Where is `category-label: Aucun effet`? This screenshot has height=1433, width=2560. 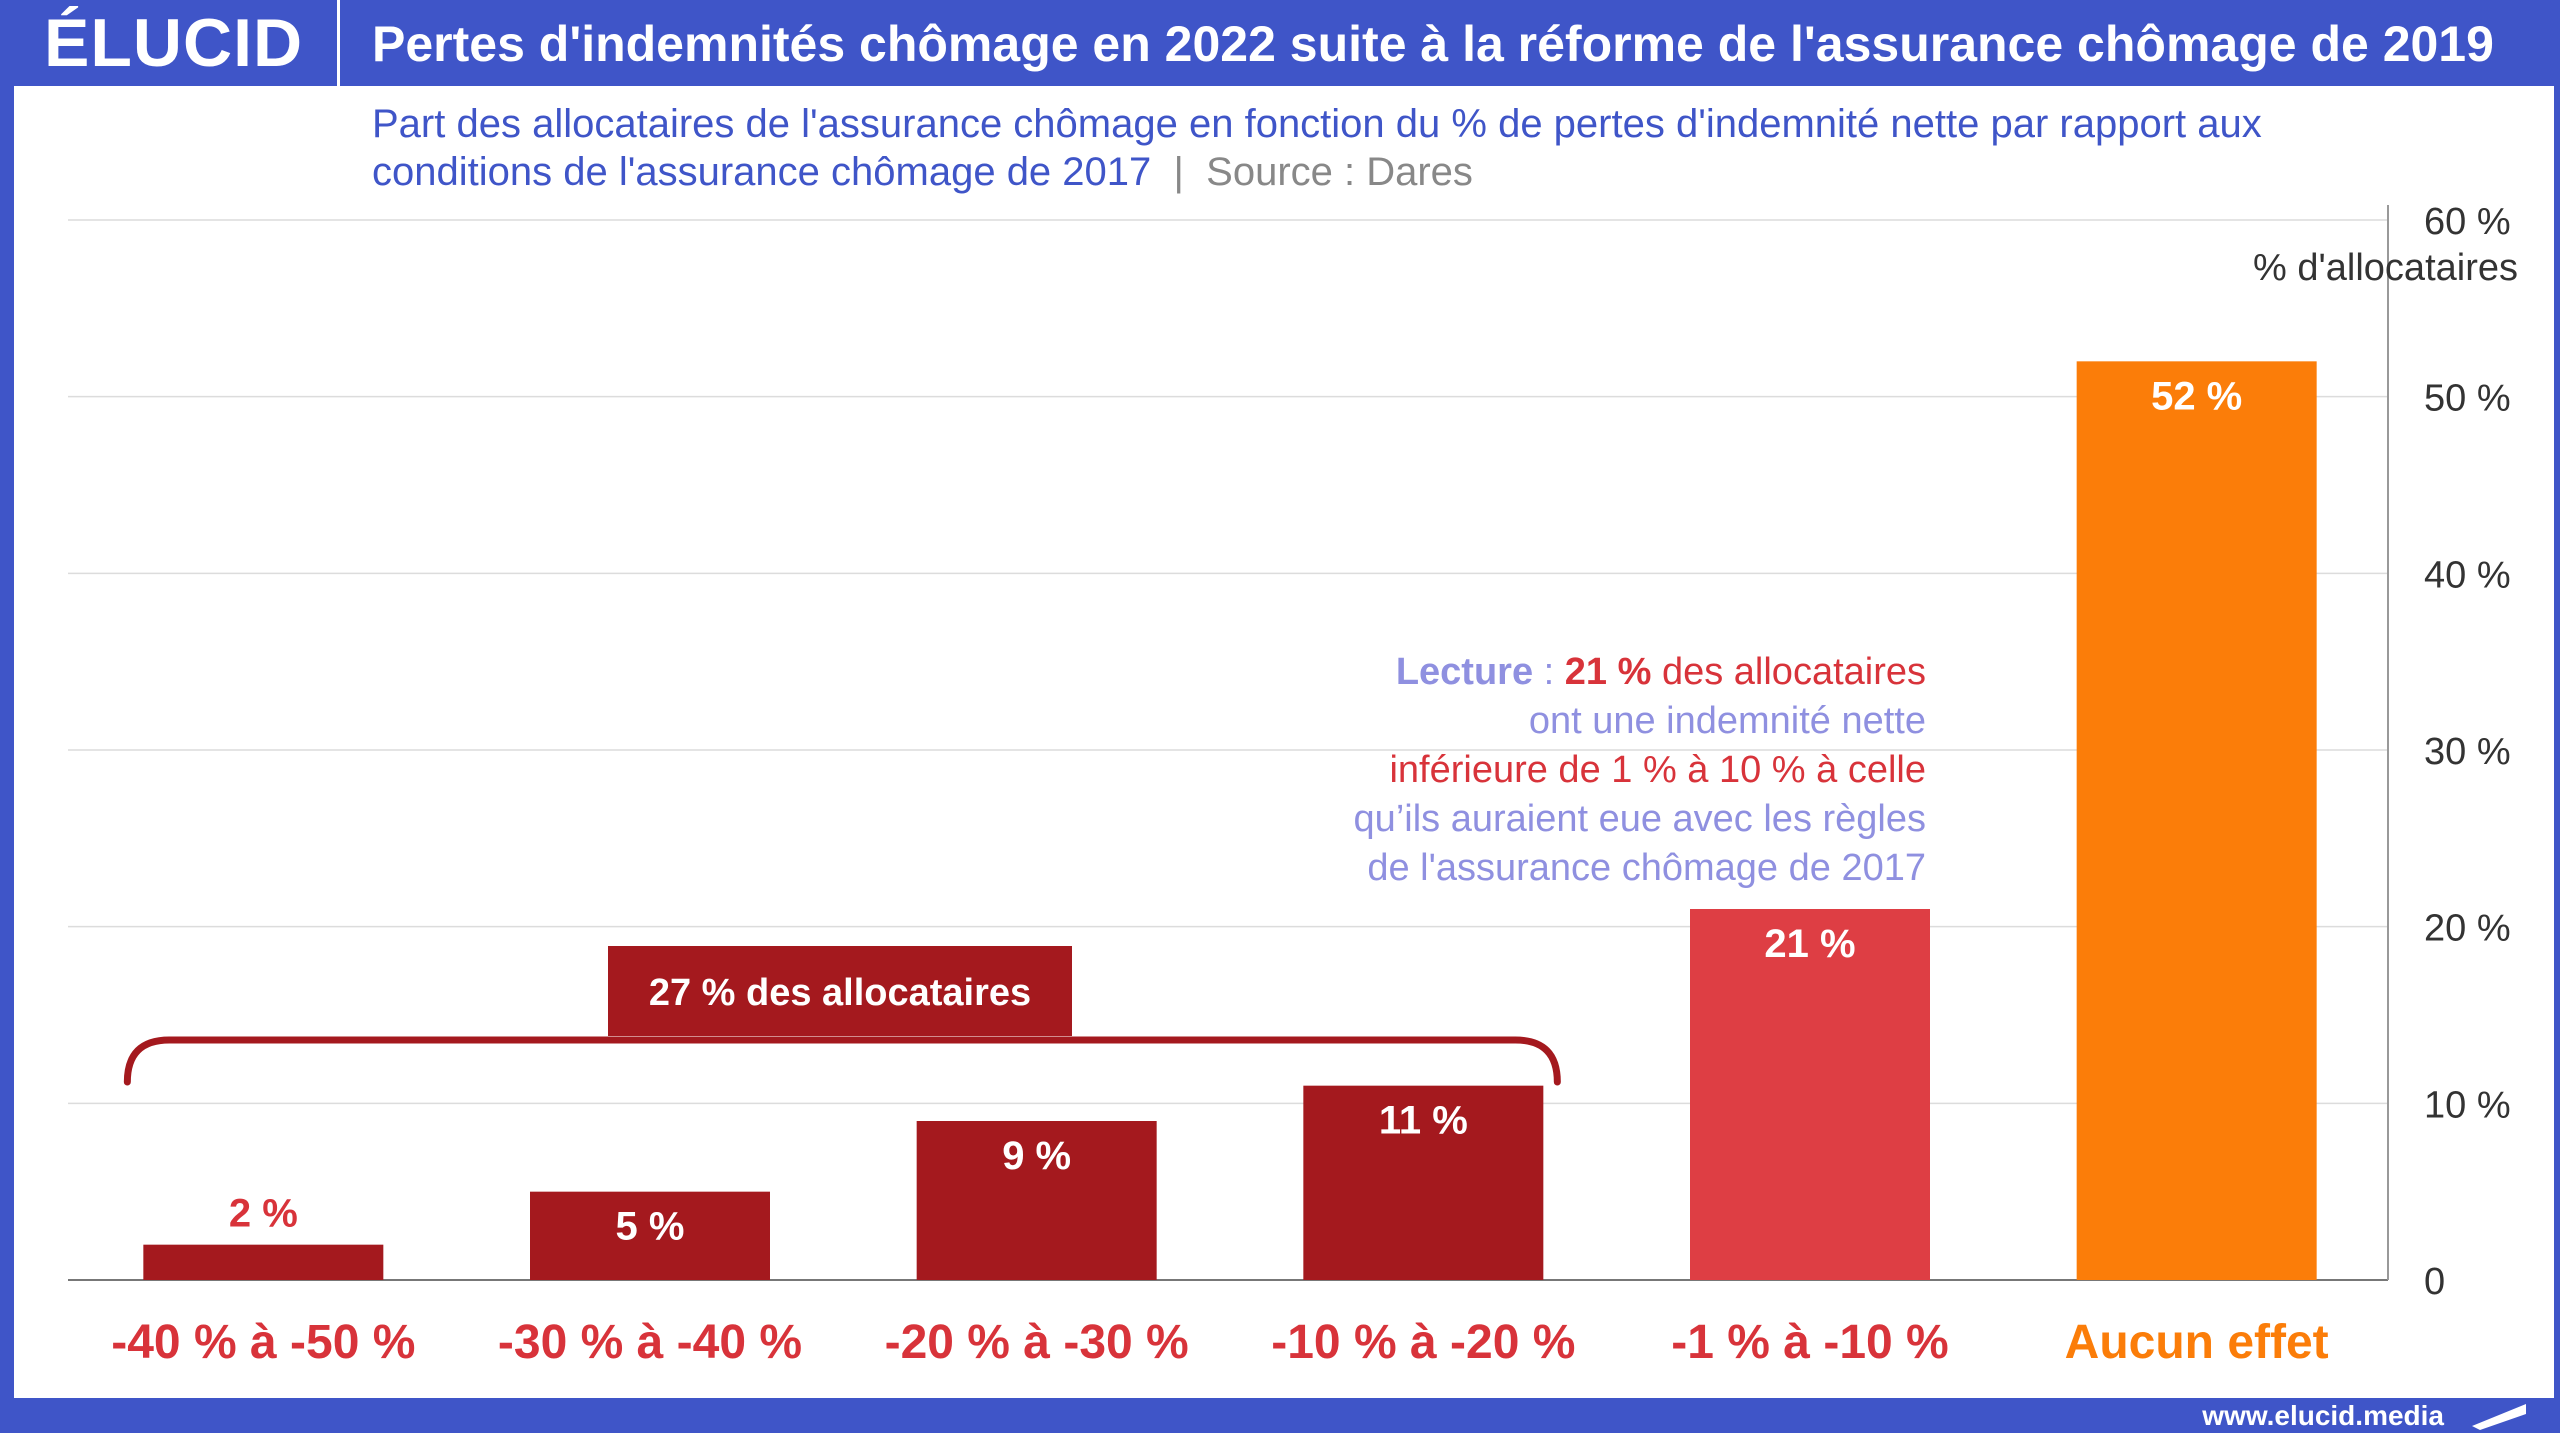 category-label: Aucun effet is located at coordinates (2197, 1342).